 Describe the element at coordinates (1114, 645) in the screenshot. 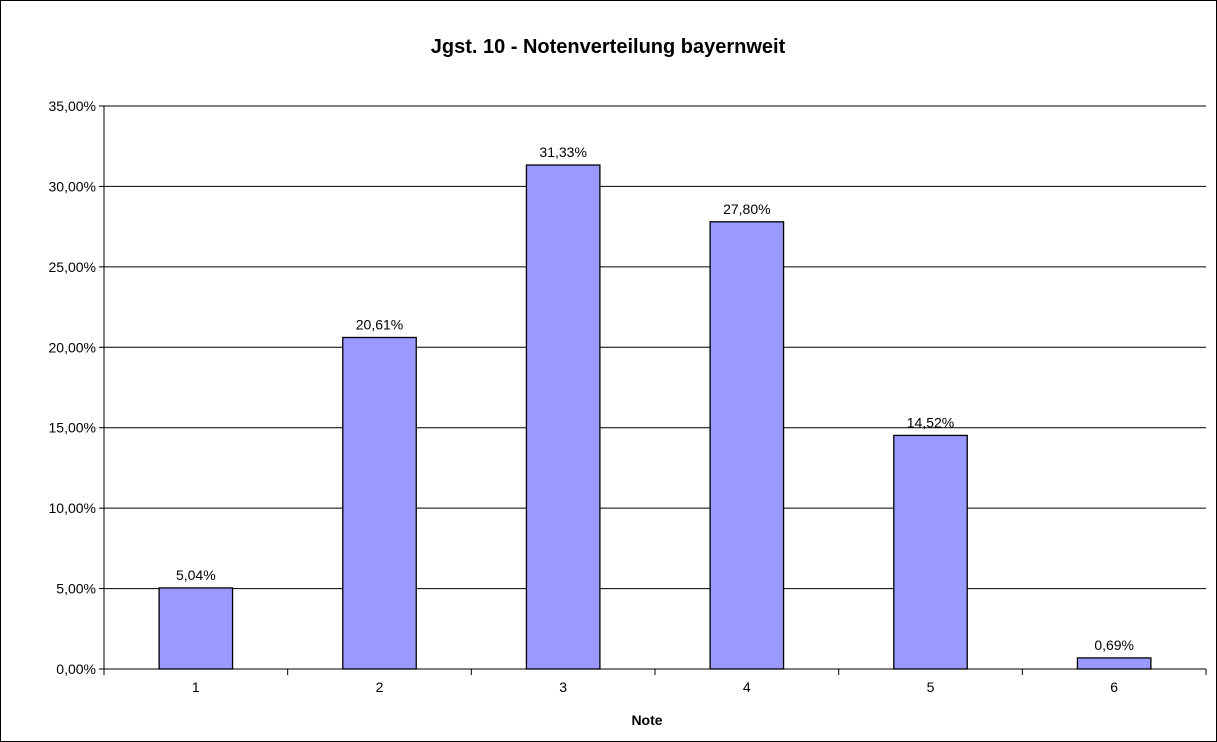

I see `data-label: 0,69%` at that location.